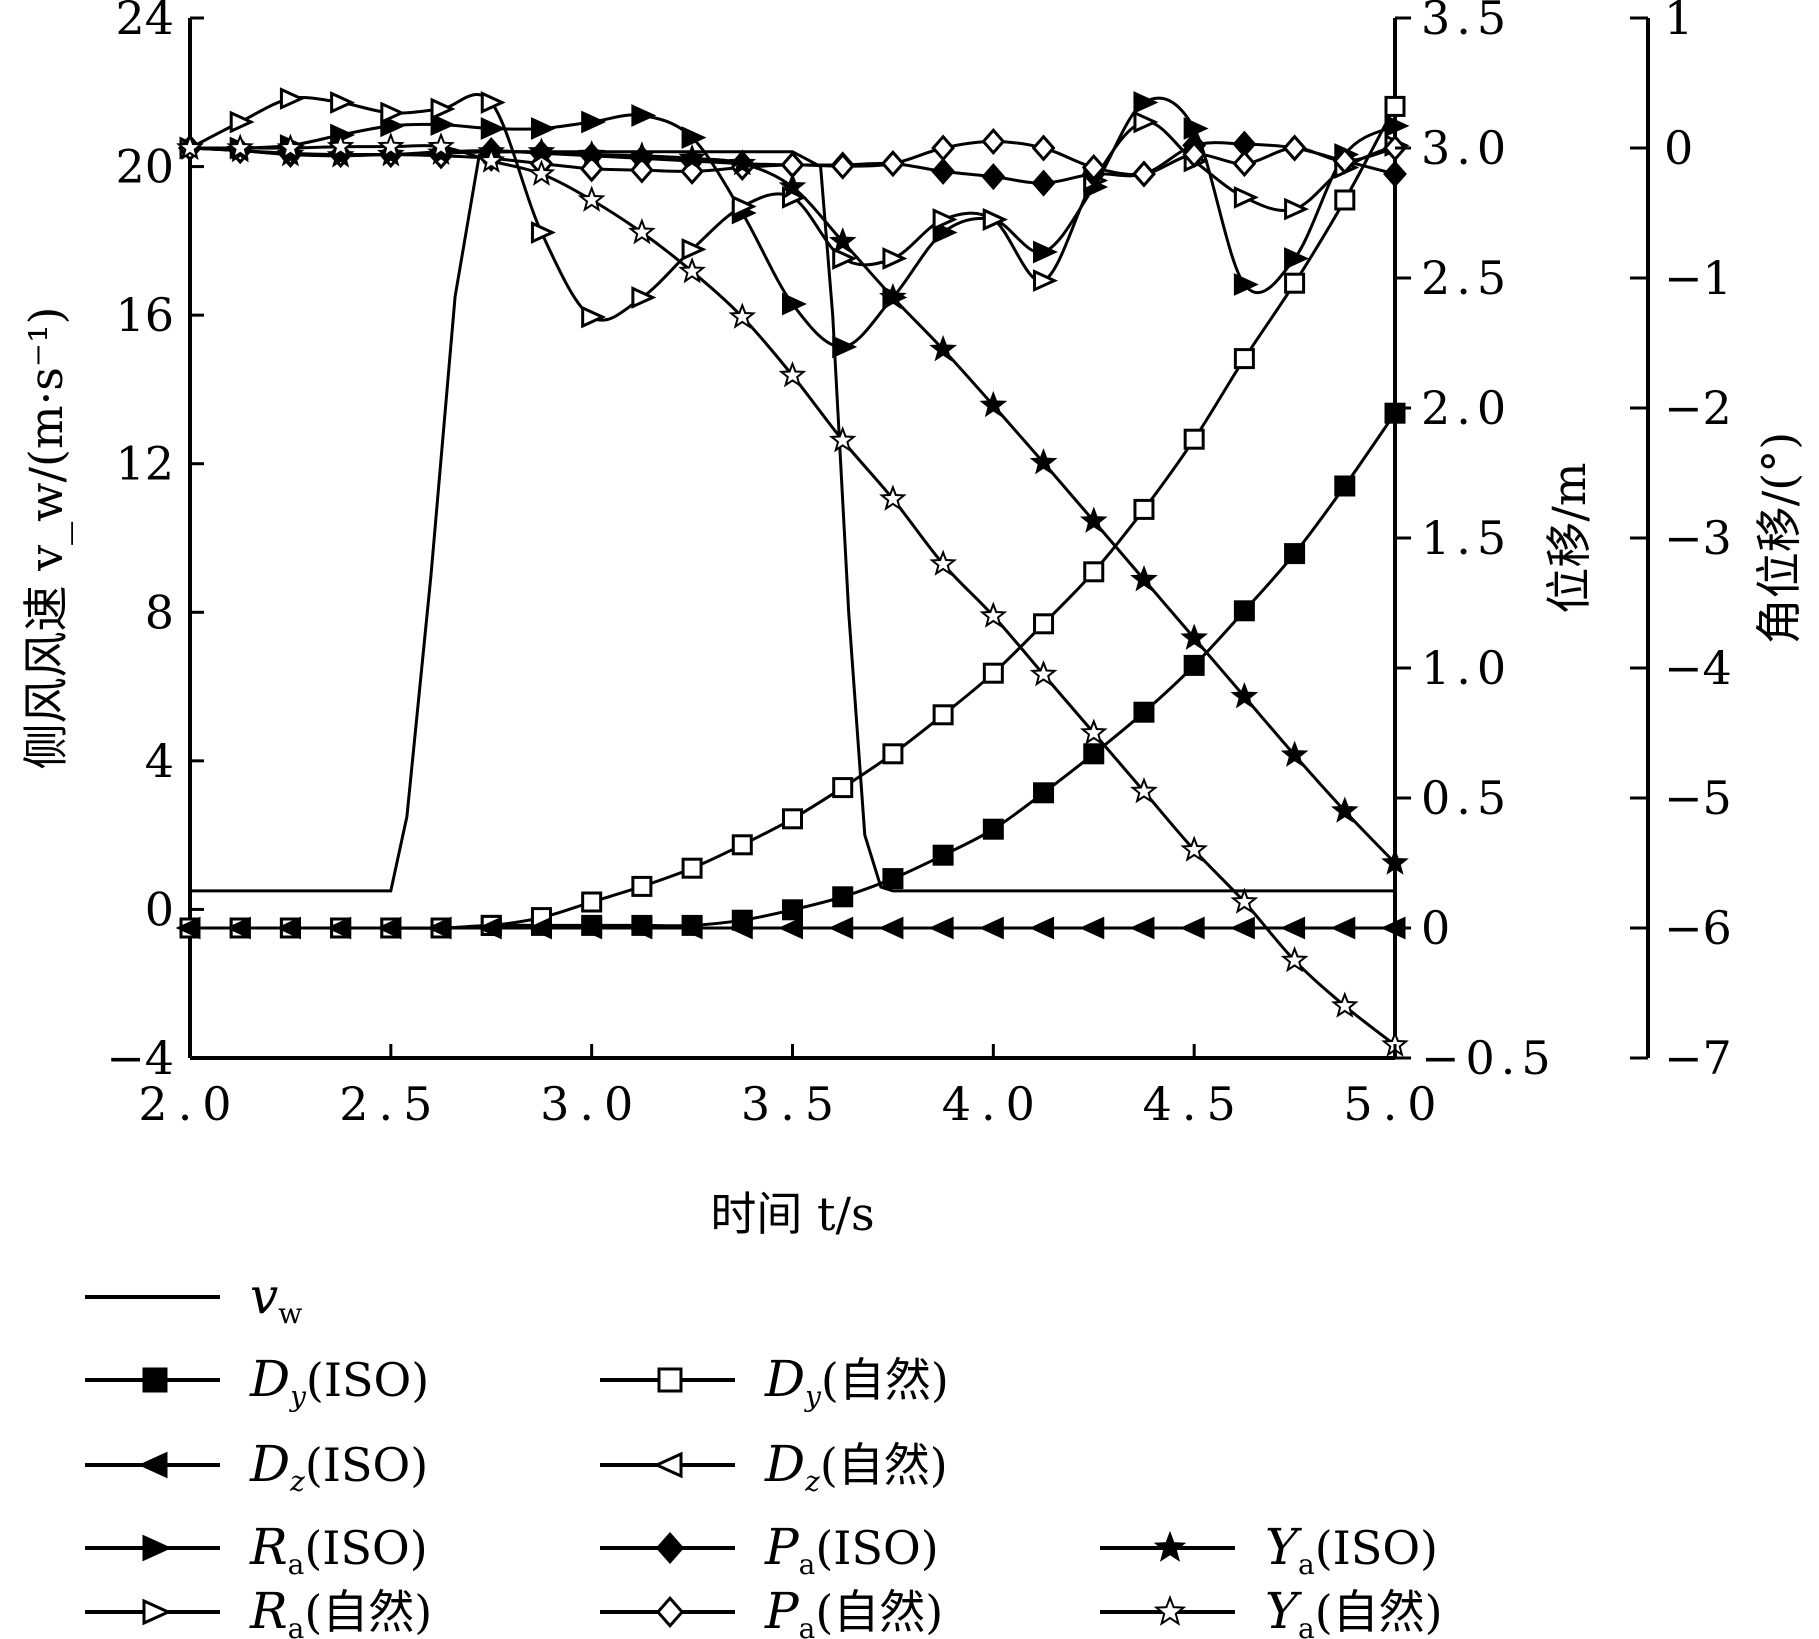 This screenshot has width=1819, height=1639. I want to click on x-tick-label: 3.0, so click(591, 1104).